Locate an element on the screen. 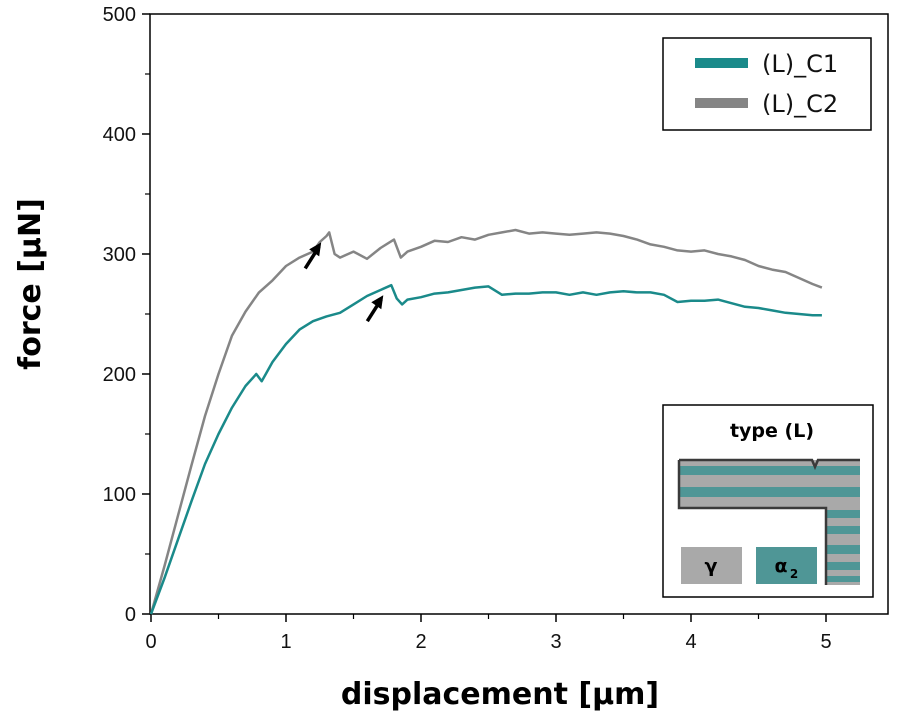  lamellar-structure-schematic is located at coordinates (768, 521).